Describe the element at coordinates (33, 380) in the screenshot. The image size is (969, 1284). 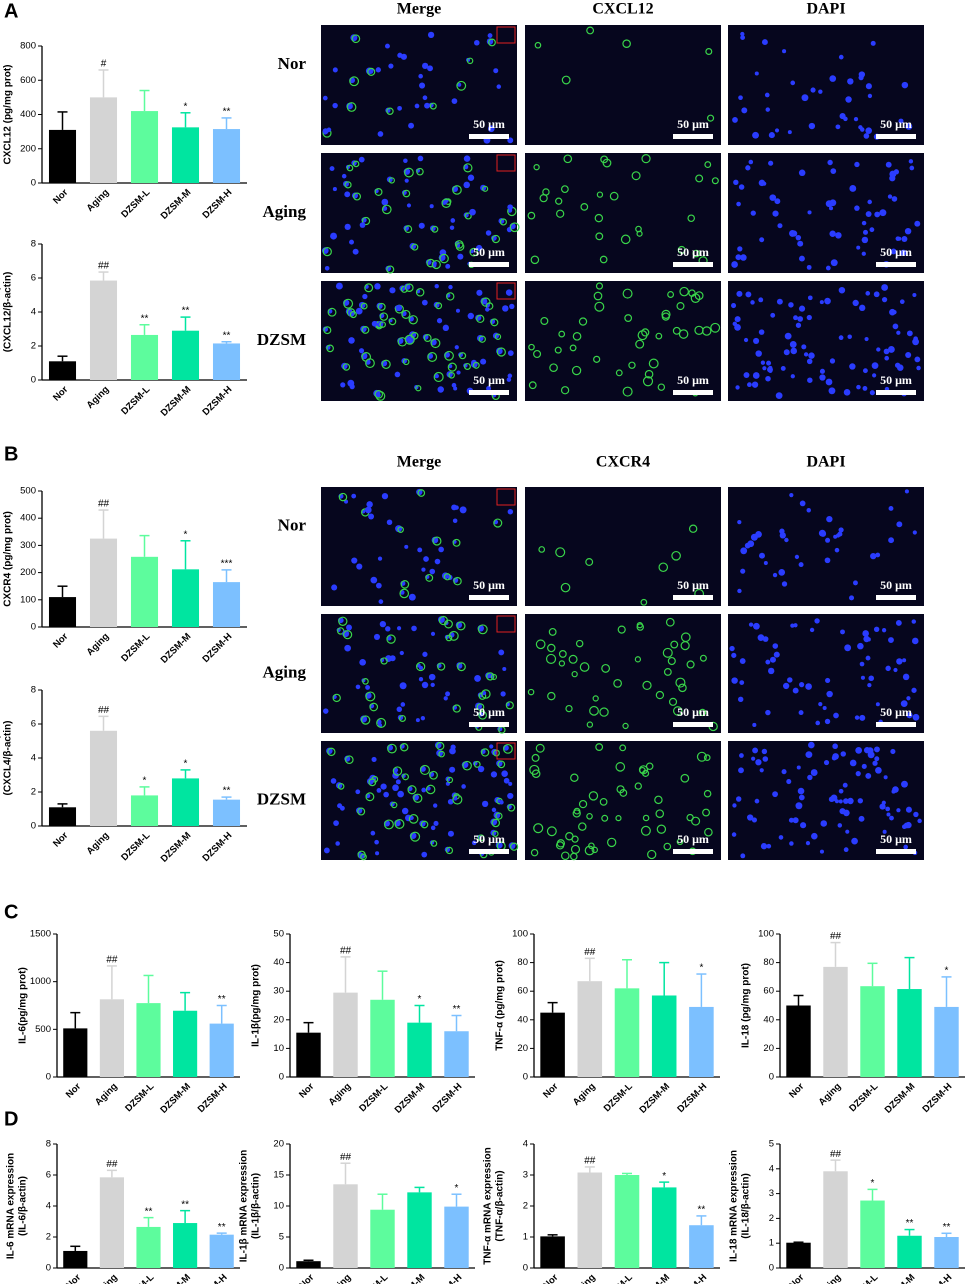
I see `y-tick-label: 0` at that location.